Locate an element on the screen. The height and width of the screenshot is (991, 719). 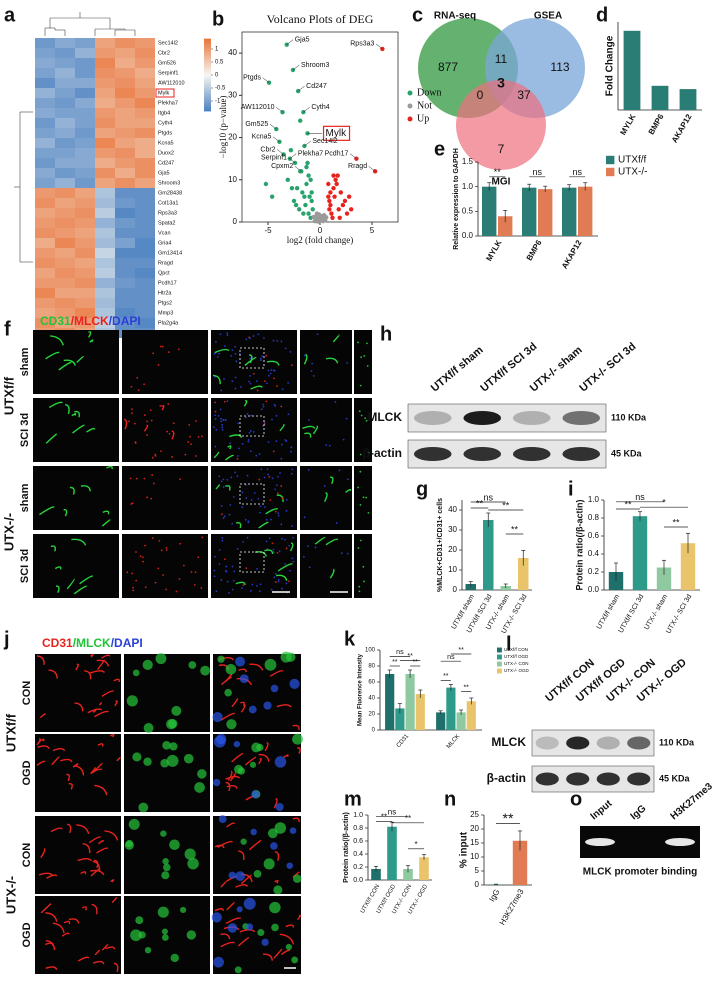
caption: MLCK promoter binding is located at coordinates (640, 872).